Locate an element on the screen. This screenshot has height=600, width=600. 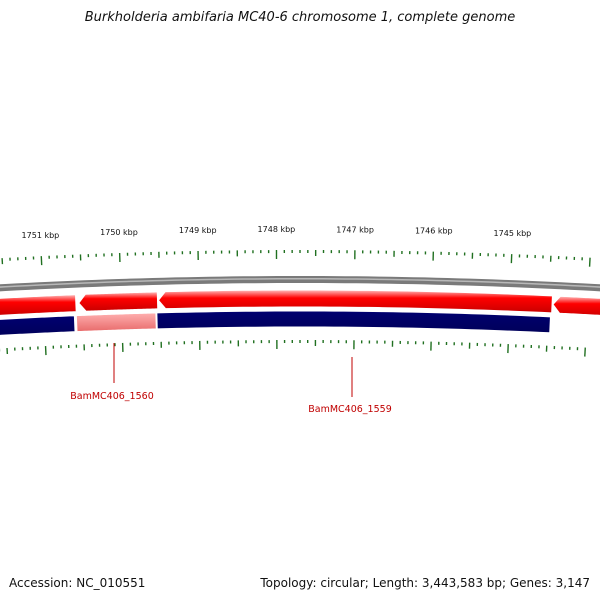
kbp-label: 1748 kbp is located at coordinates (277, 229).